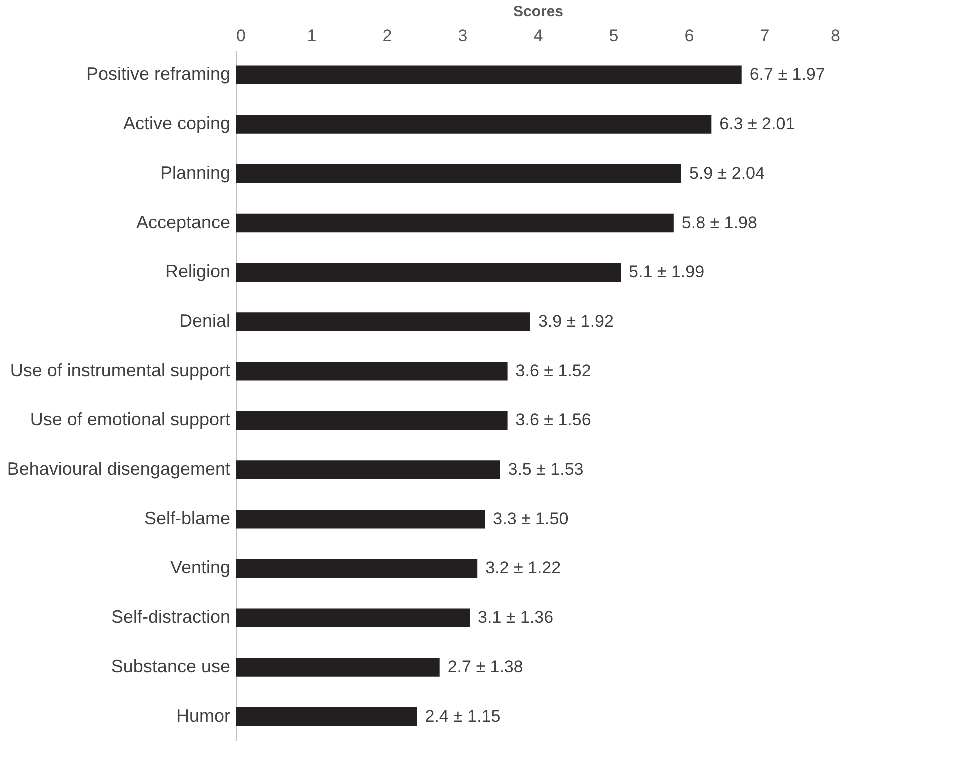 The height and width of the screenshot is (767, 960). Describe the element at coordinates (387, 36) in the screenshot. I see `x-tick-label: 2` at that location.